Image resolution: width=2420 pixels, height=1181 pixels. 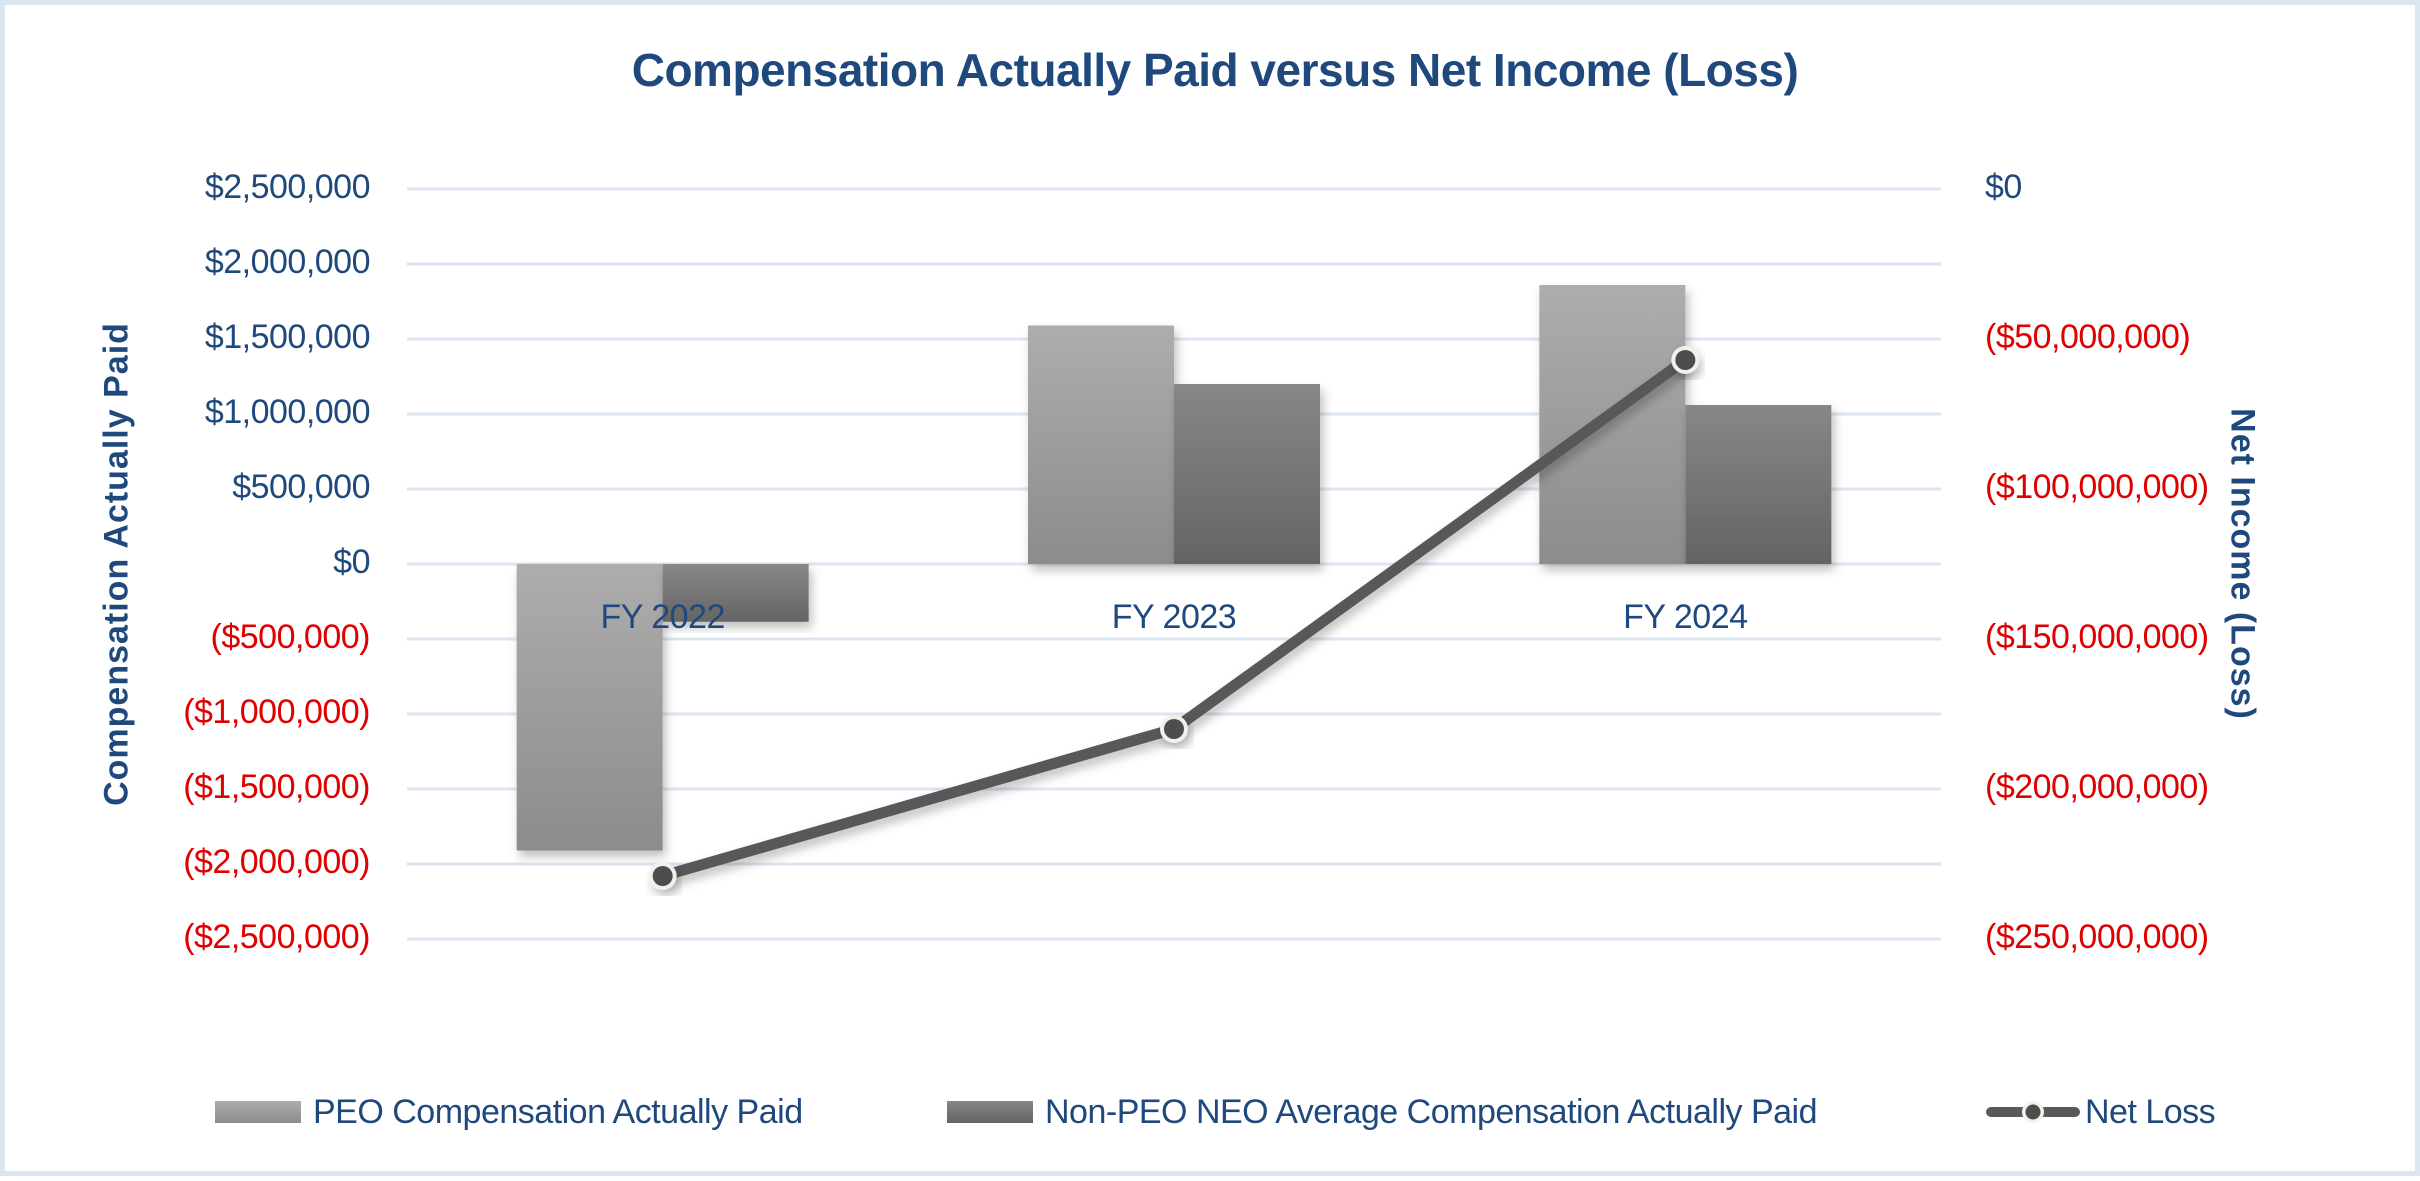 What do you see at coordinates (2242, 564) in the screenshot?
I see `right-axis-title: Net Income (Loss)` at bounding box center [2242, 564].